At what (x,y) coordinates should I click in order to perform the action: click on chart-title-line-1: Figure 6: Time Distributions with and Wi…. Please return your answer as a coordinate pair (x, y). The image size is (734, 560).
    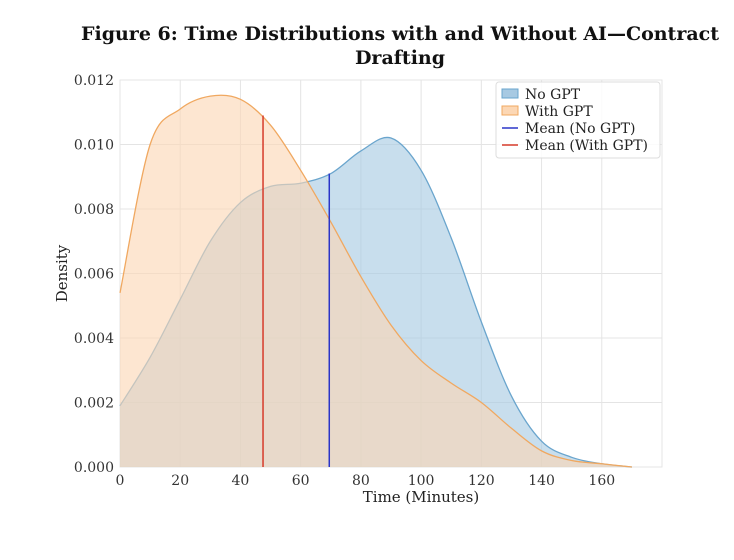
    Looking at the image, I should click on (400, 34).